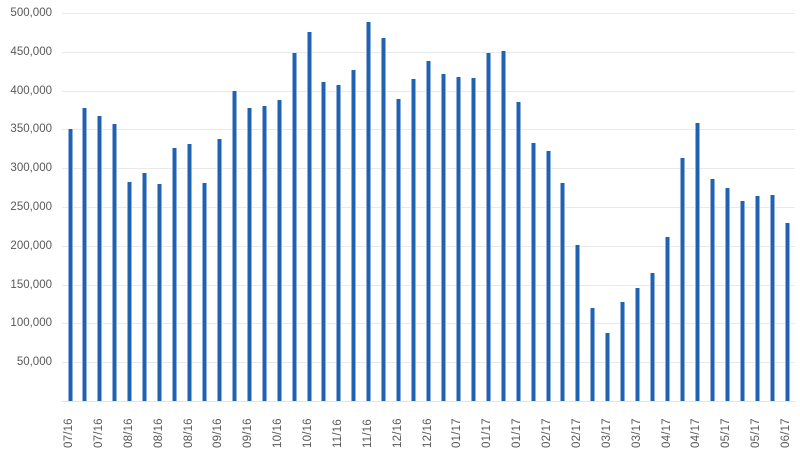  What do you see at coordinates (31, 13) in the screenshot?
I see `y-axis-label: 500,000` at bounding box center [31, 13].